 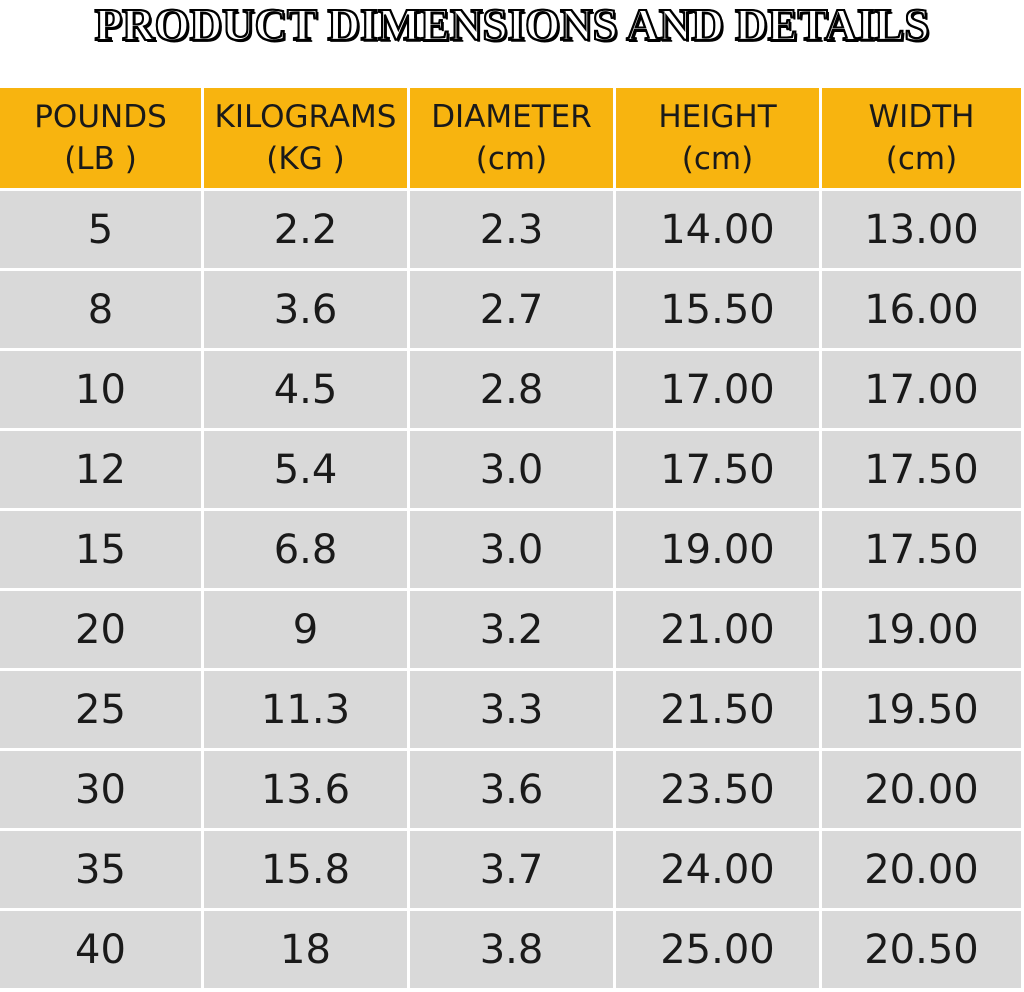 What do you see at coordinates (717, 309) in the screenshot?
I see `table-cell: 15.50` at bounding box center [717, 309].